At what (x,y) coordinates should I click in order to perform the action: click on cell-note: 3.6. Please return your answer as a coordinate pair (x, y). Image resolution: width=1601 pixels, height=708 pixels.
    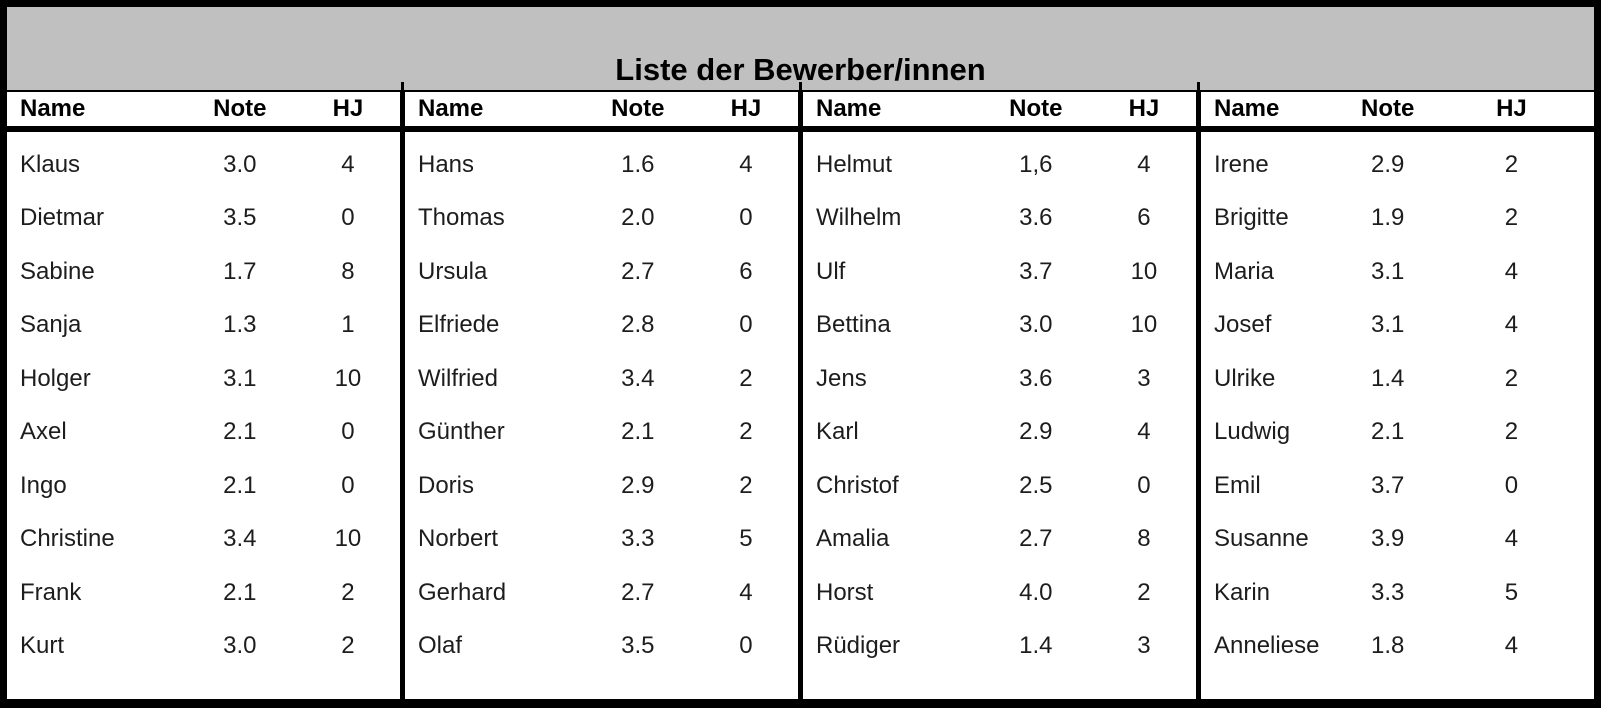
    Looking at the image, I should click on (1036, 218).